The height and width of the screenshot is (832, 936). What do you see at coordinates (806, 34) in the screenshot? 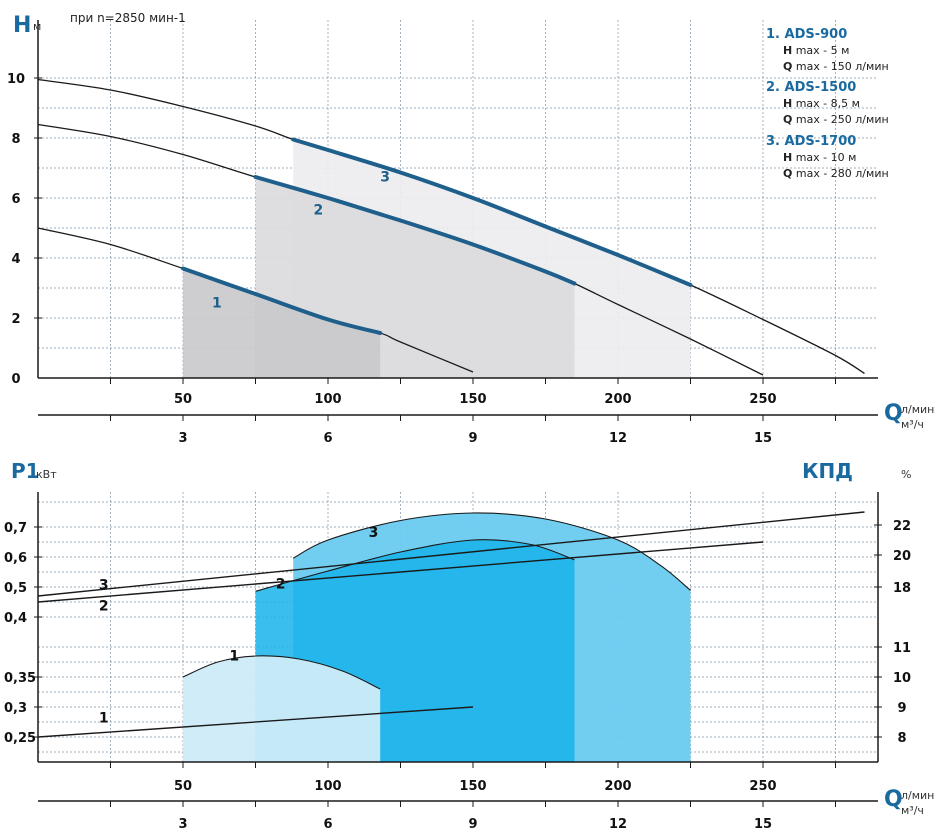
I see `legend-title-1: 1. ADS-900` at bounding box center [806, 34].